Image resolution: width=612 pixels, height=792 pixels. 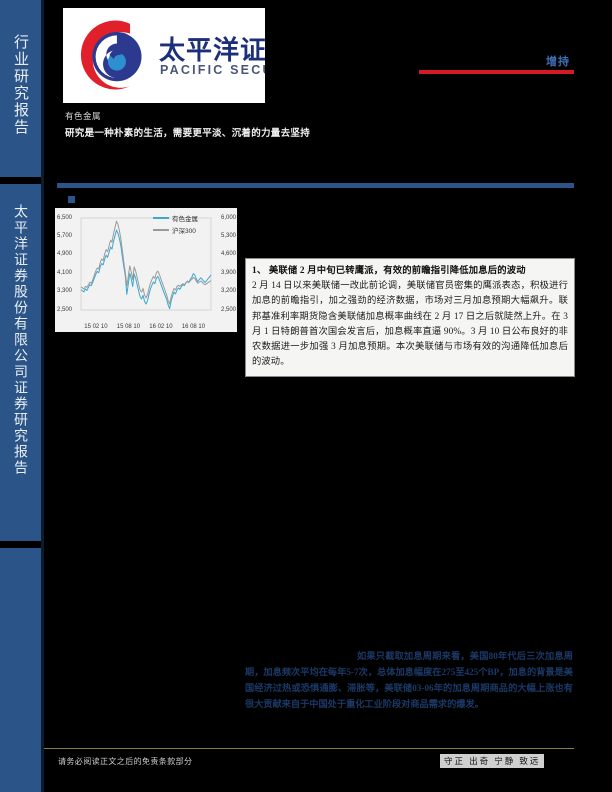 What do you see at coordinates (558, 62) in the screenshot?
I see `rating-badge: 增持` at bounding box center [558, 62].